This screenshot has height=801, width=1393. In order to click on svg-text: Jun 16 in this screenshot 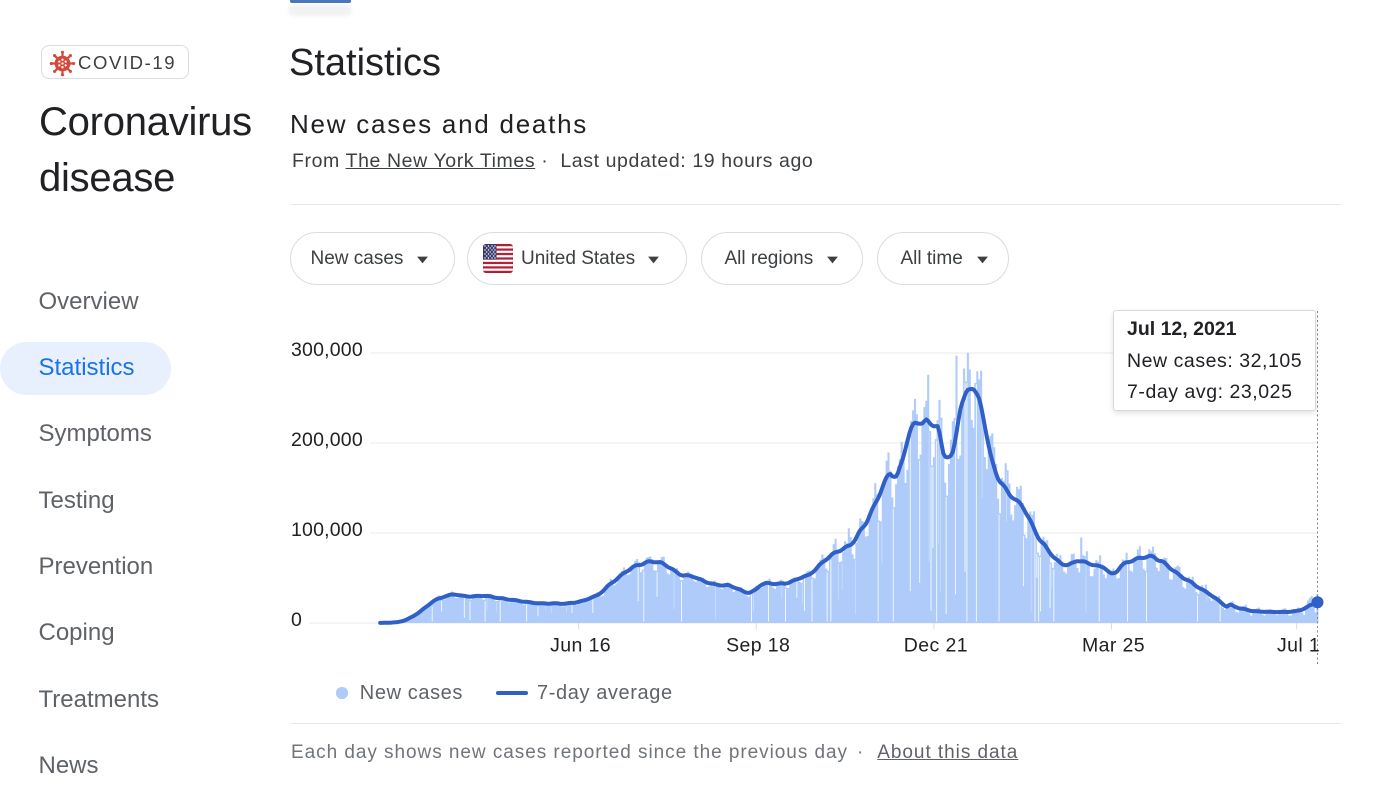, I will do `click(580, 646)`.